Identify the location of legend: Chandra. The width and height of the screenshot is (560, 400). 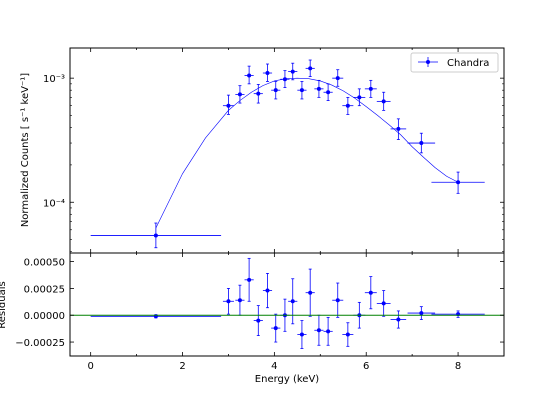
(454, 62).